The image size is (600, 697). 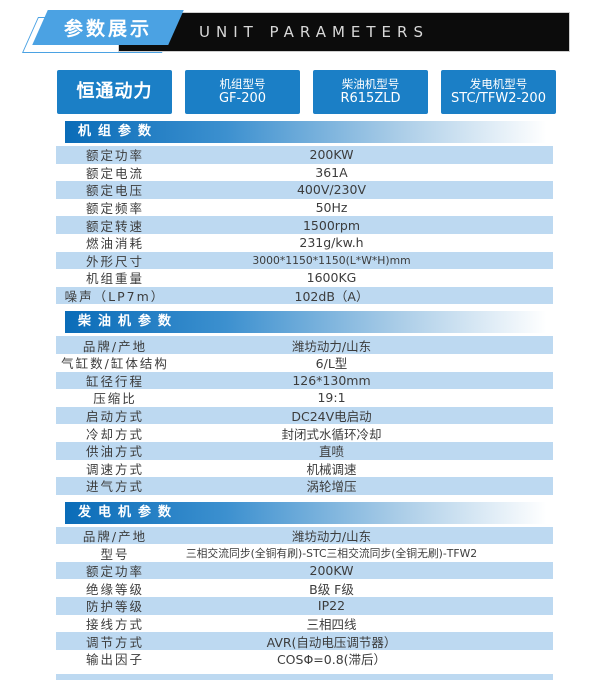 I want to click on section-title-bar: 柴油机参数, so click(x=332, y=322).